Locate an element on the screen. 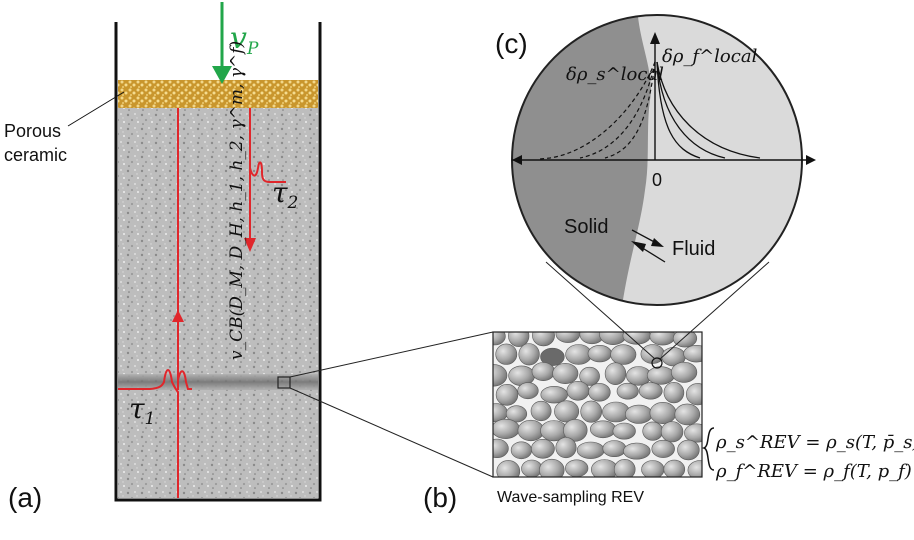  grain-field is located at coordinates (597, 404).